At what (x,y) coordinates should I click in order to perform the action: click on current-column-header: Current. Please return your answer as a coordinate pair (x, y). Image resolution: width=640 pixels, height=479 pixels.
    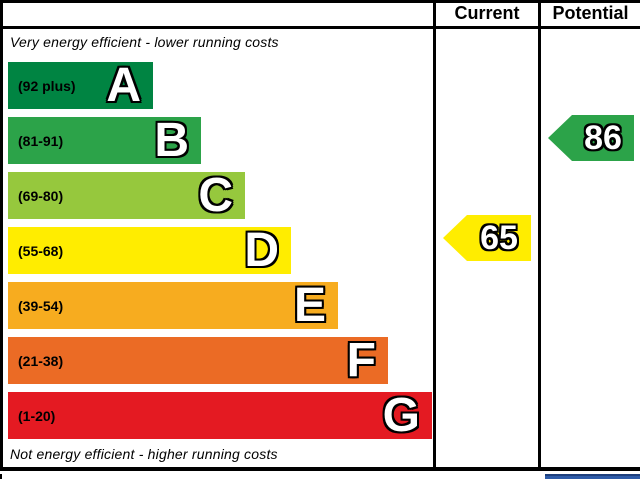
    Looking at the image, I should click on (487, 12).